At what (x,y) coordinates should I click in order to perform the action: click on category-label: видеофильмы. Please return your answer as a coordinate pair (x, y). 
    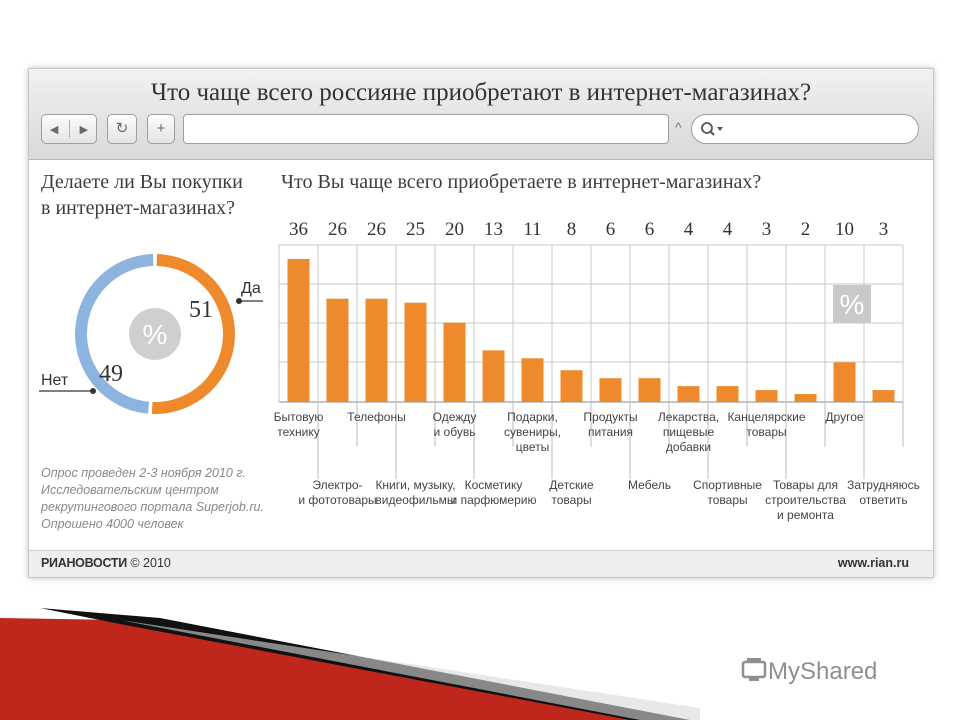
    Looking at the image, I should click on (415, 500).